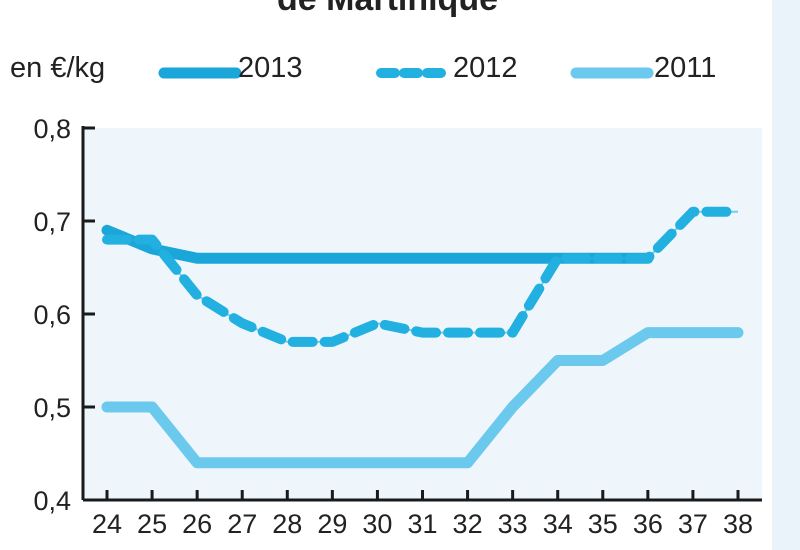 The image size is (800, 550). What do you see at coordinates (200, 73) in the screenshot?
I see `legend-swatch-2013` at bounding box center [200, 73].